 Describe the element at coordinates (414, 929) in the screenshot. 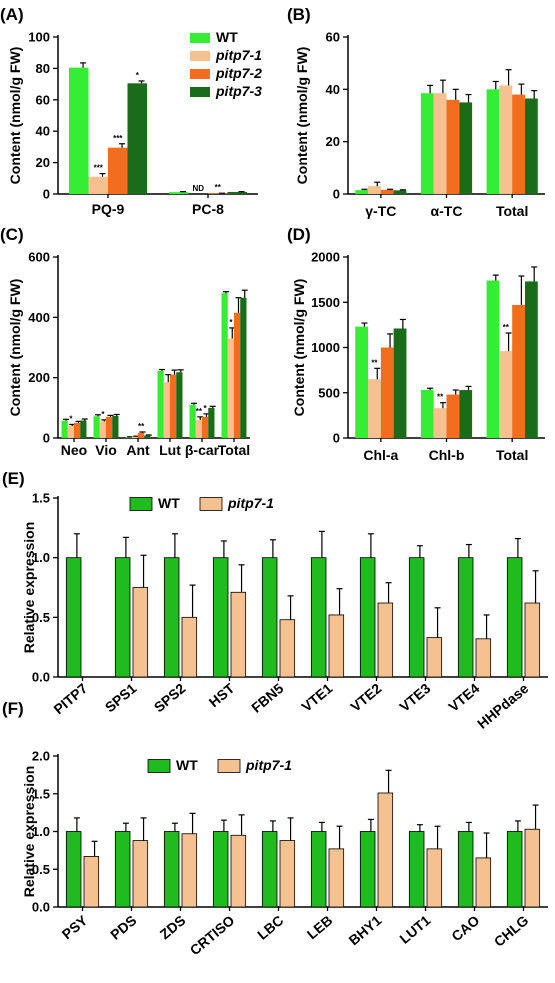

I see `x-tick-label: LUT1` at that location.